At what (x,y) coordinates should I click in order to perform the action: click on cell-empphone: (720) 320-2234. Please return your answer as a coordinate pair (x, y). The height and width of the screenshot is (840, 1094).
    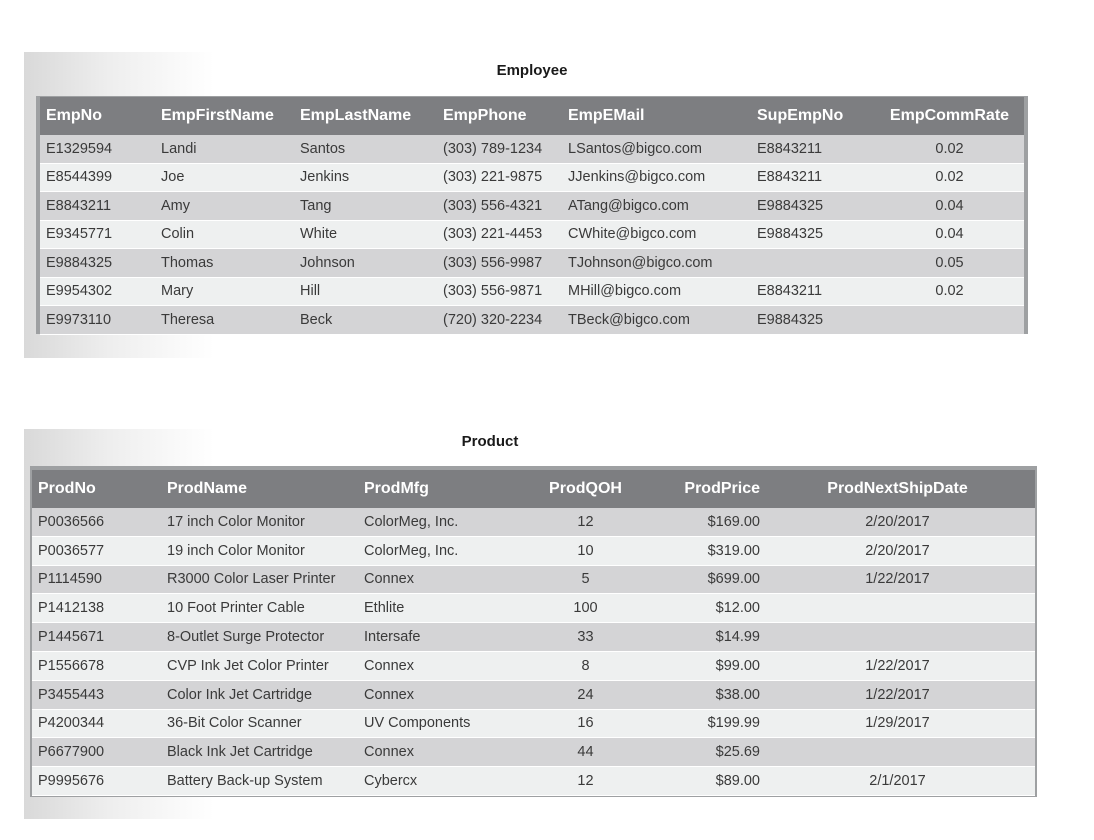
    Looking at the image, I should click on (499, 320).